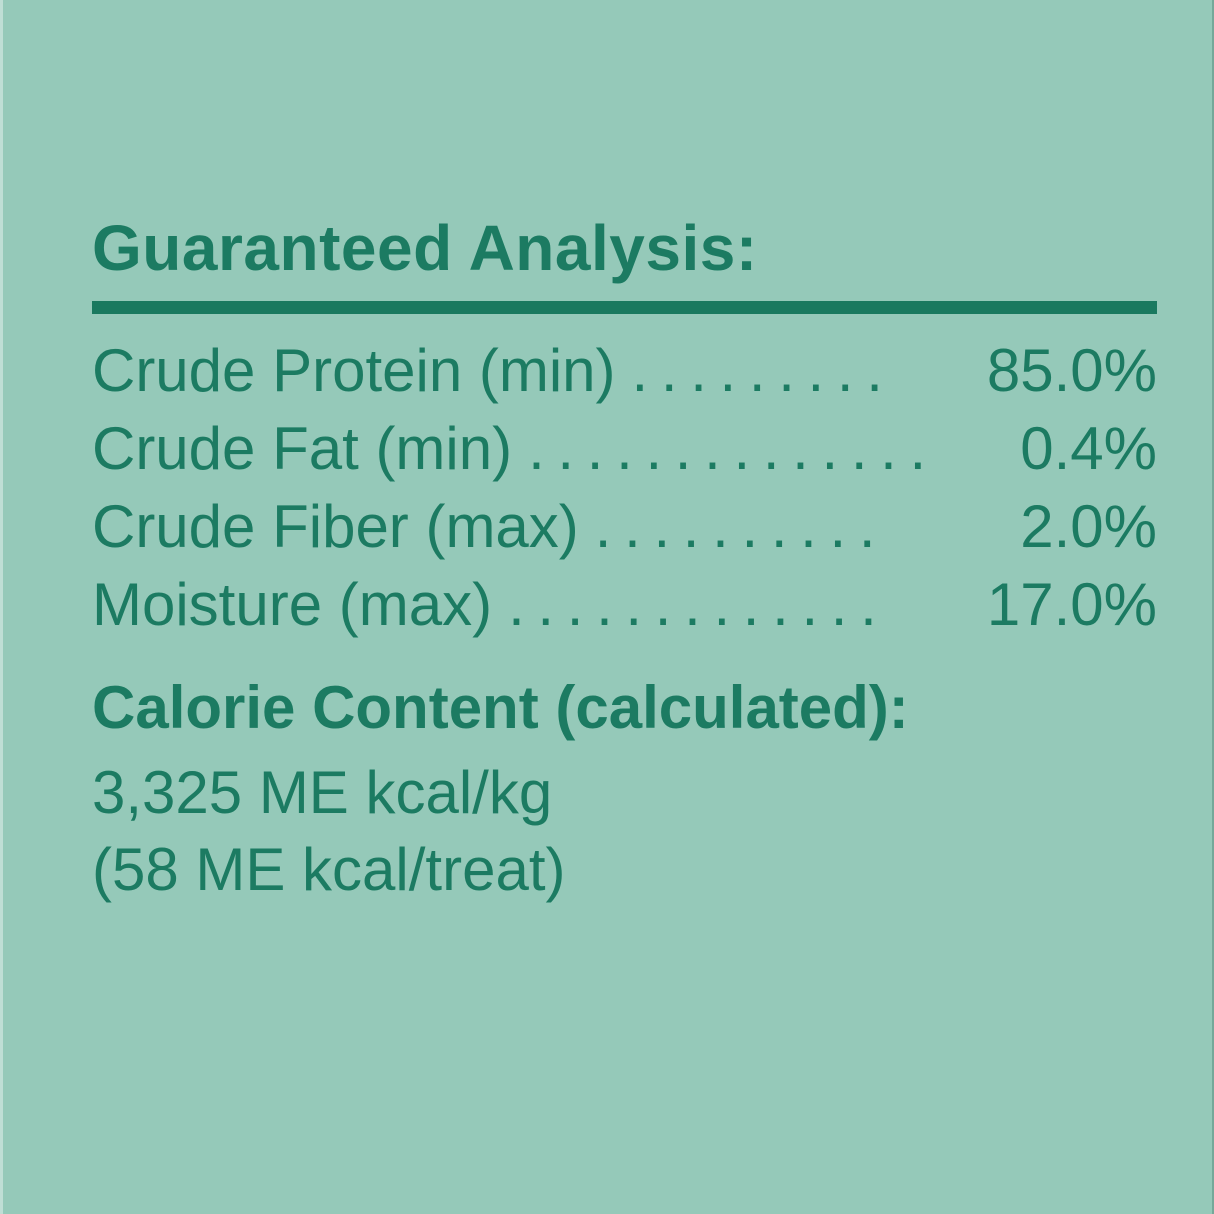  Describe the element at coordinates (1213, 607) in the screenshot. I see `right-edge-artifact` at that location.